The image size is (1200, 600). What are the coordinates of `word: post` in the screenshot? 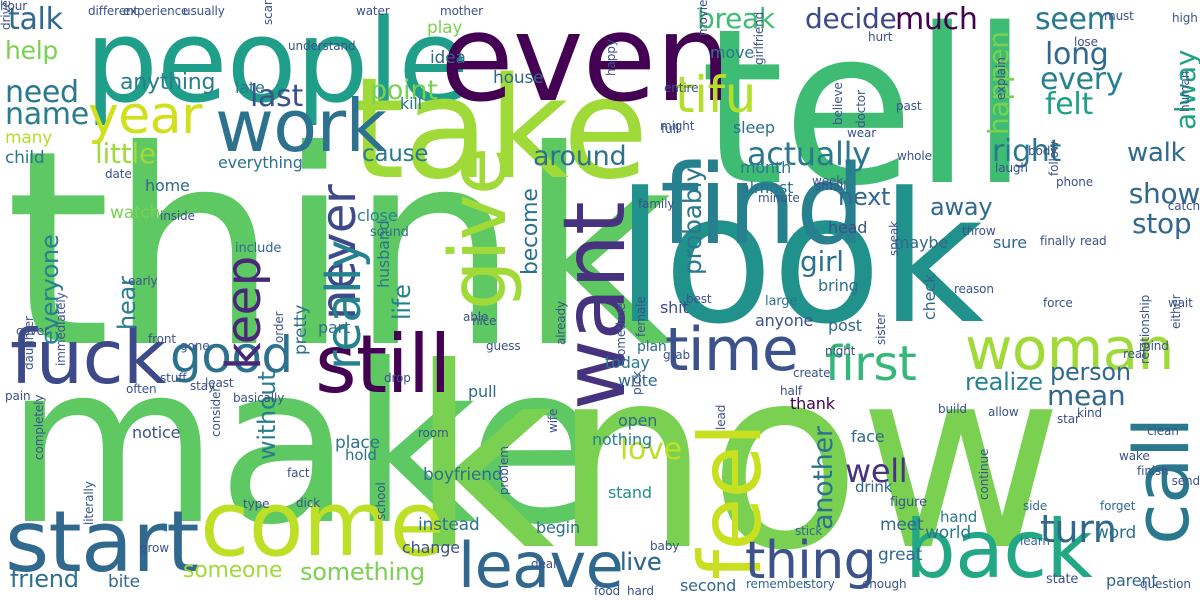 It's located at (845, 325).